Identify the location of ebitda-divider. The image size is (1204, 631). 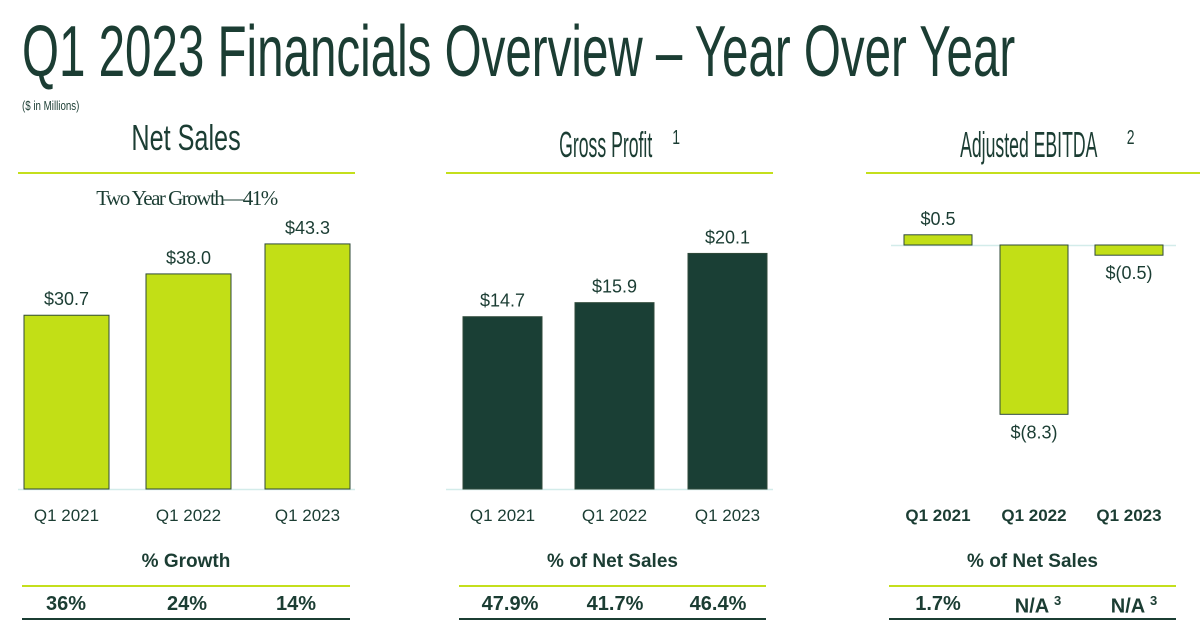
(1033, 173).